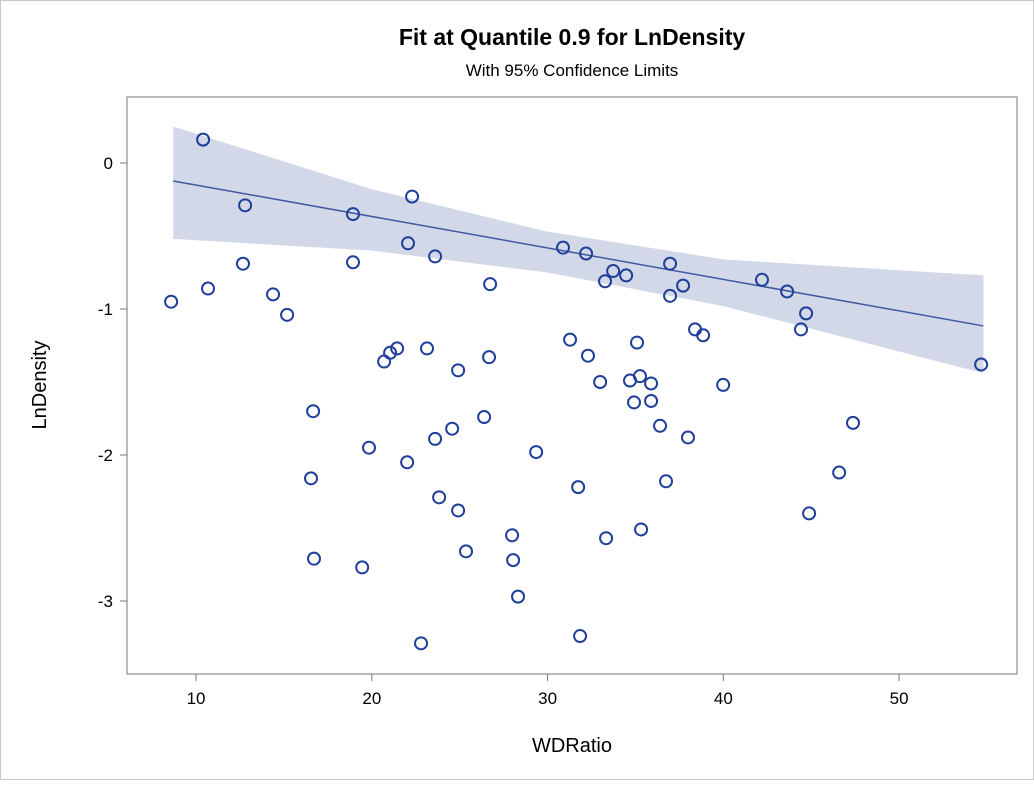 Image resolution: width=1034 pixels, height=785 pixels. What do you see at coordinates (105, 601) in the screenshot?
I see `y-tick-label: -3` at bounding box center [105, 601].